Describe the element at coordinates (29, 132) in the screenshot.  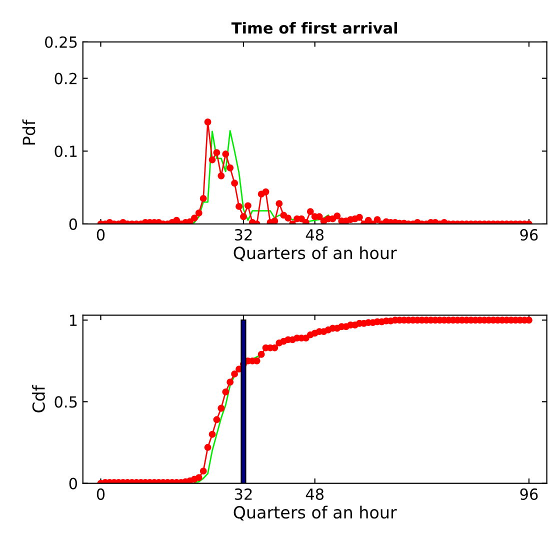
I see `y-axis-title: Pdf` at that location.